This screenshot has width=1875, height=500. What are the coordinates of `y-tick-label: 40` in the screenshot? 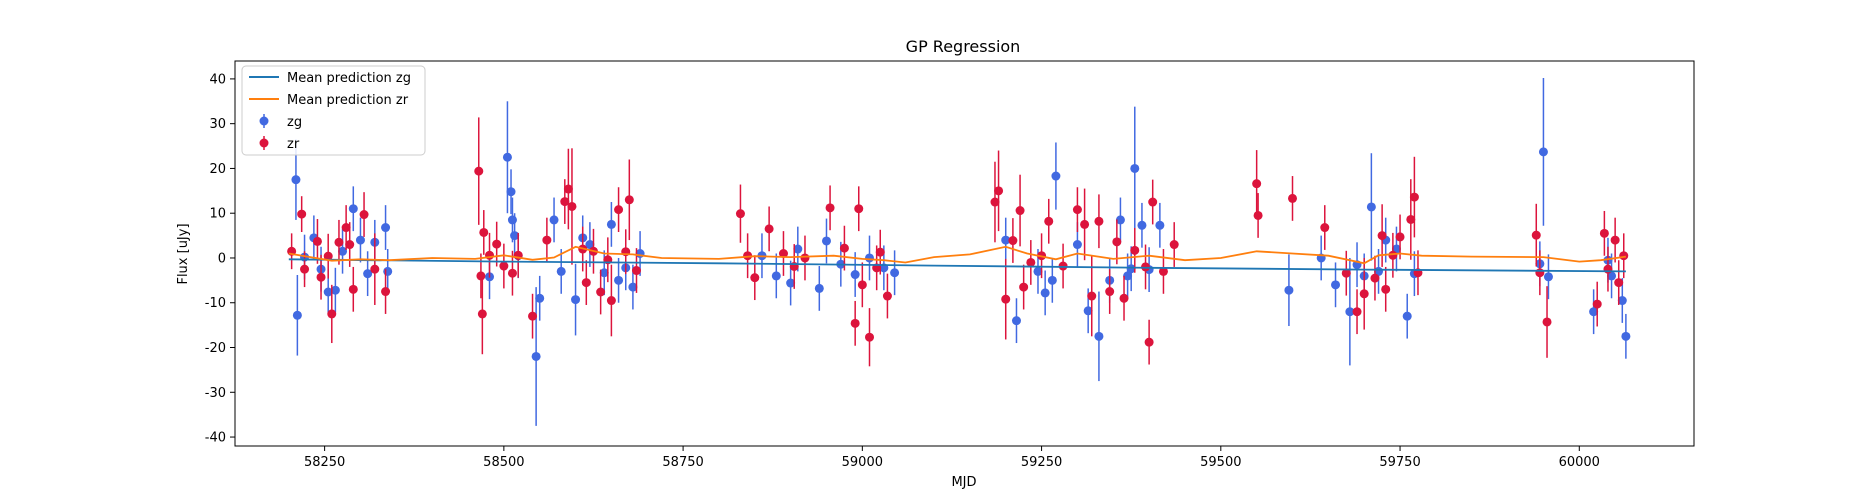 It's located at (217, 79).